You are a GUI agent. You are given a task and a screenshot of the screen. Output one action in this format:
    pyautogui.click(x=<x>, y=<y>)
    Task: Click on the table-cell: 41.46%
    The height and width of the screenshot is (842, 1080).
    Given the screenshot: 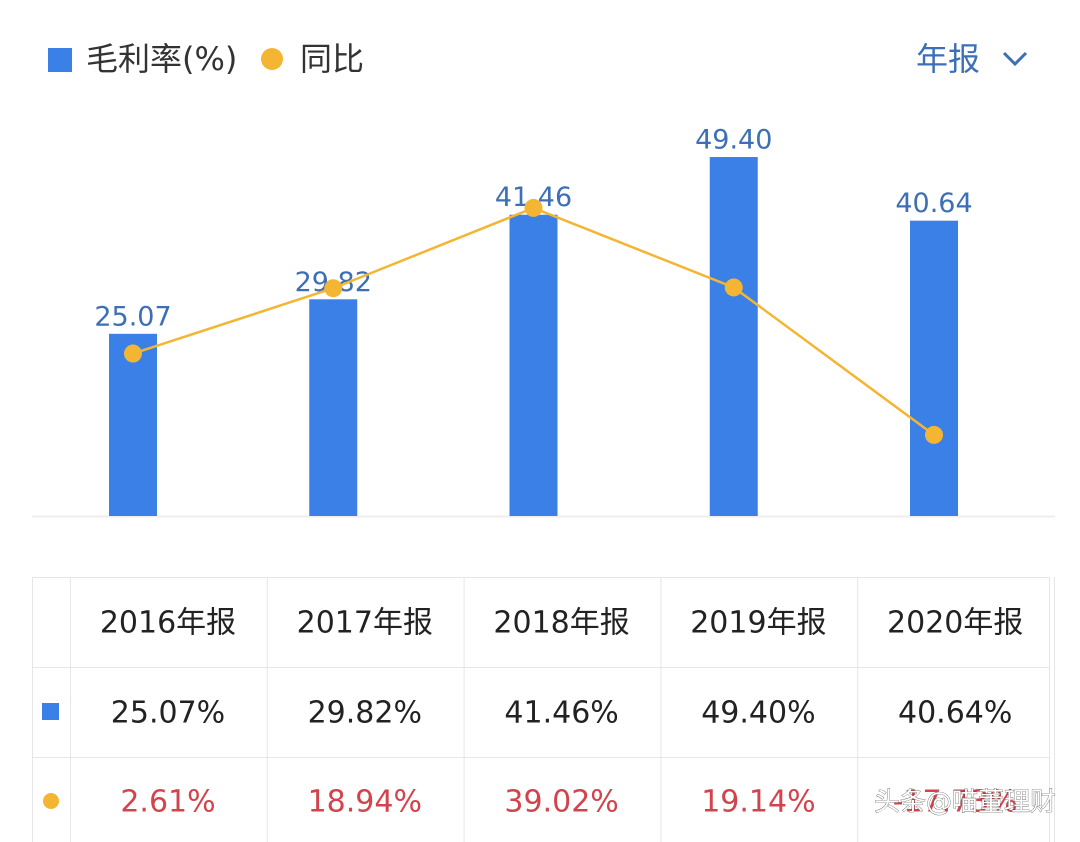 What is the action you would take?
    pyautogui.click(x=561, y=713)
    